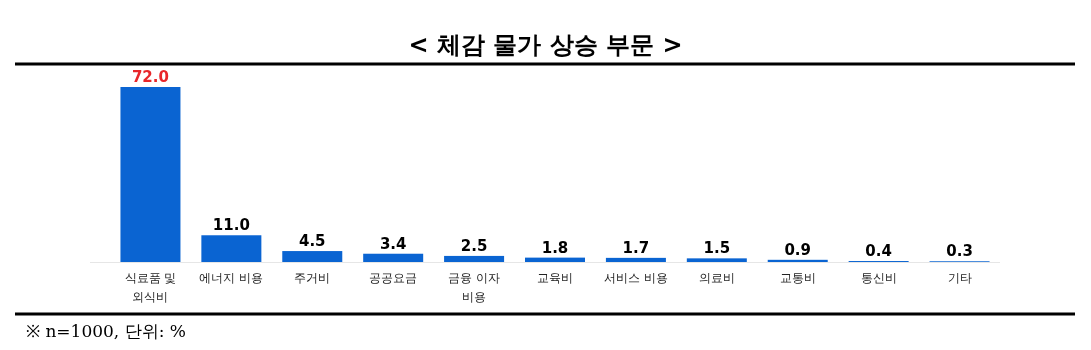  I want to click on x-tick-label: 교육비, so click(555, 278).